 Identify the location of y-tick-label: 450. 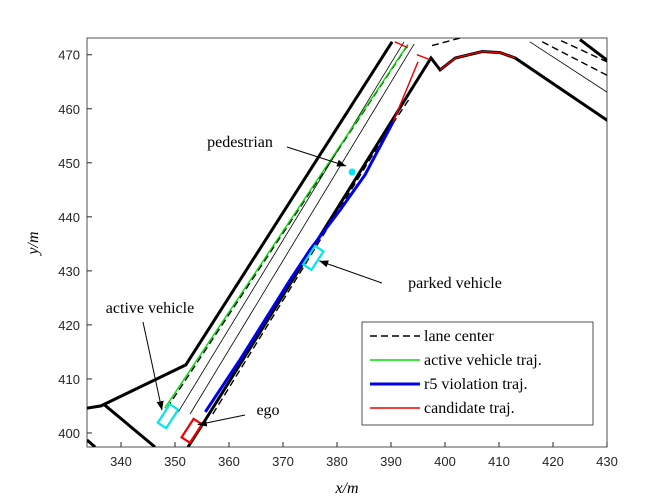
(69, 163).